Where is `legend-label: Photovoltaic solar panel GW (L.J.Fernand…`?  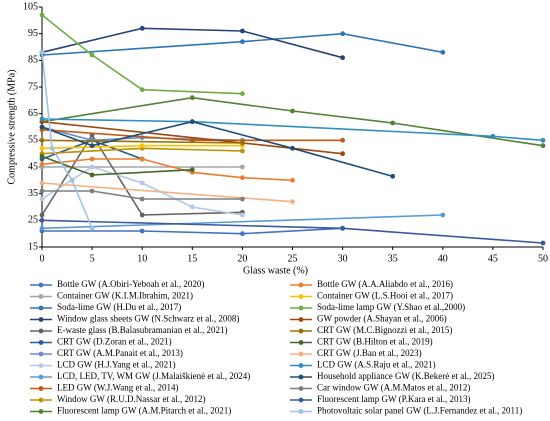 legend-label: Photovoltaic solar panel GW (L.J.Fernand… is located at coordinates (419, 411).